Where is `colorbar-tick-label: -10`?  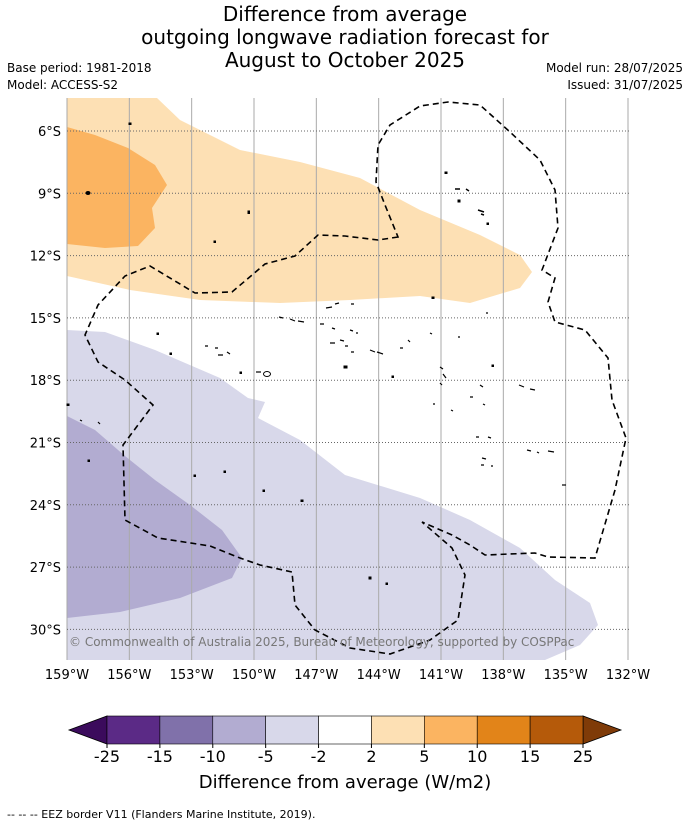
colorbar-tick-label: -10 is located at coordinates (213, 756).